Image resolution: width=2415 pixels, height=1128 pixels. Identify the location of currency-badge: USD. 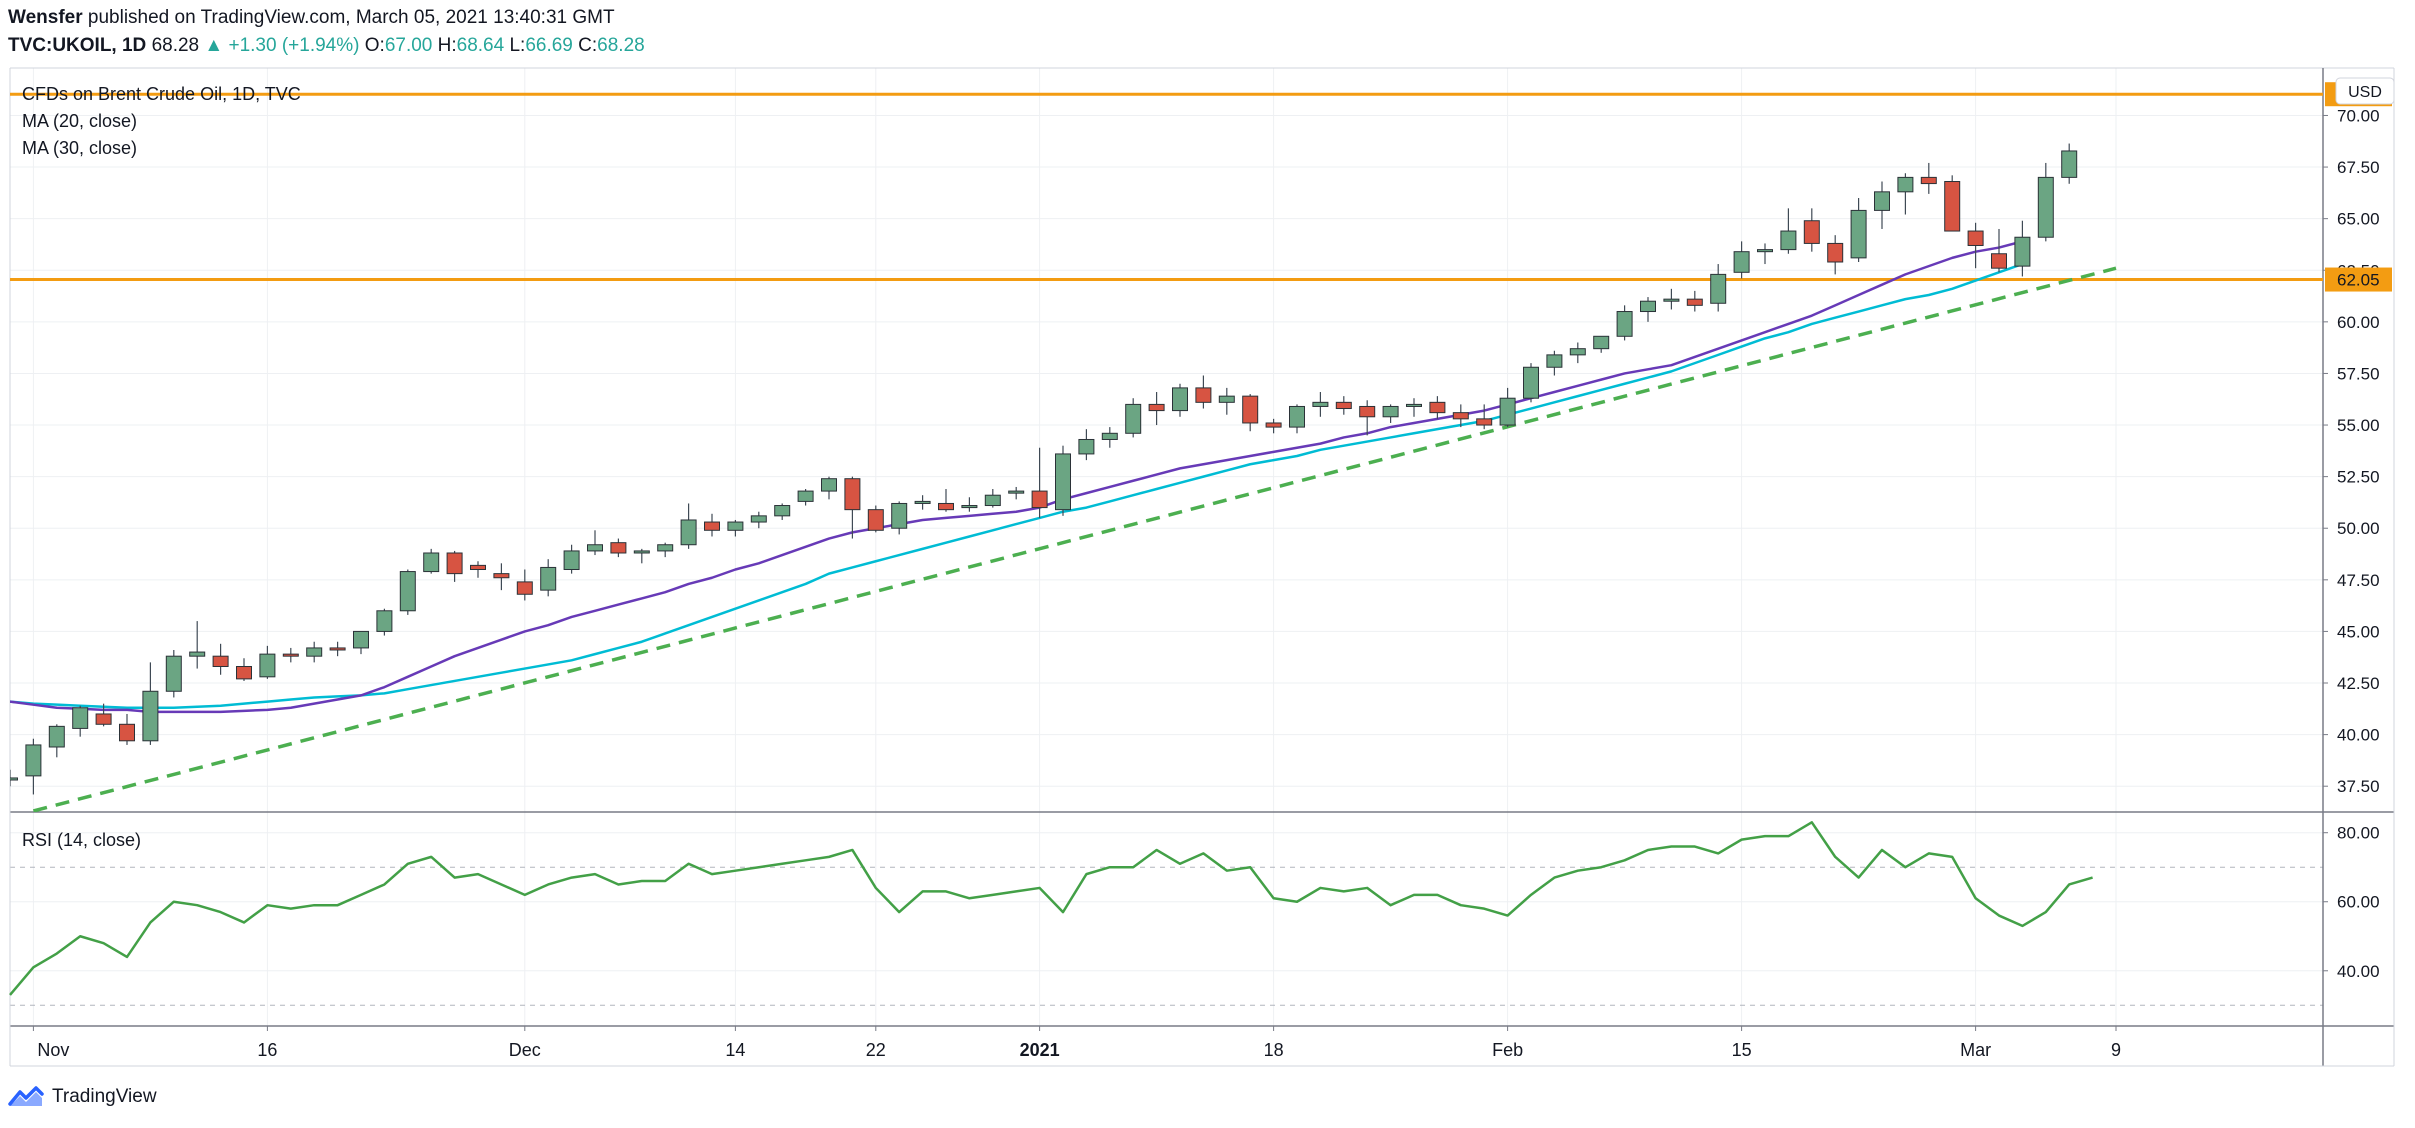
(2365, 91).